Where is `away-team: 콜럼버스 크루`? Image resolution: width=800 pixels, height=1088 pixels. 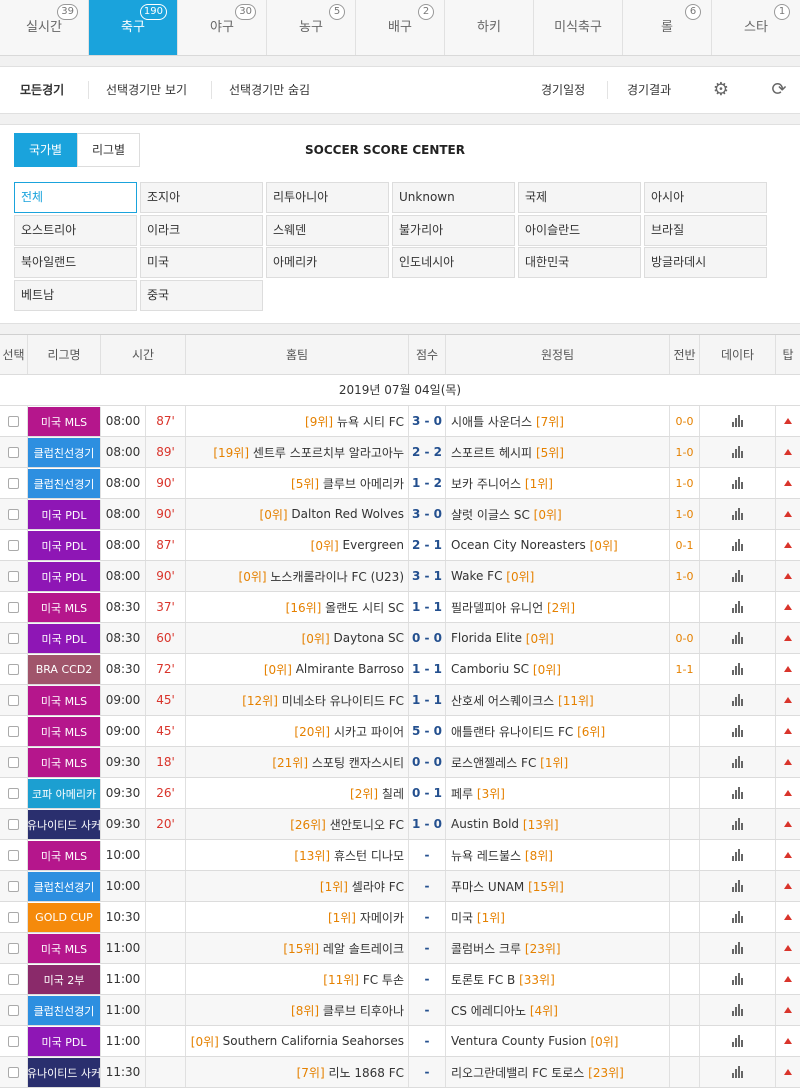
away-team: 콜럼버스 크루 is located at coordinates (486, 948).